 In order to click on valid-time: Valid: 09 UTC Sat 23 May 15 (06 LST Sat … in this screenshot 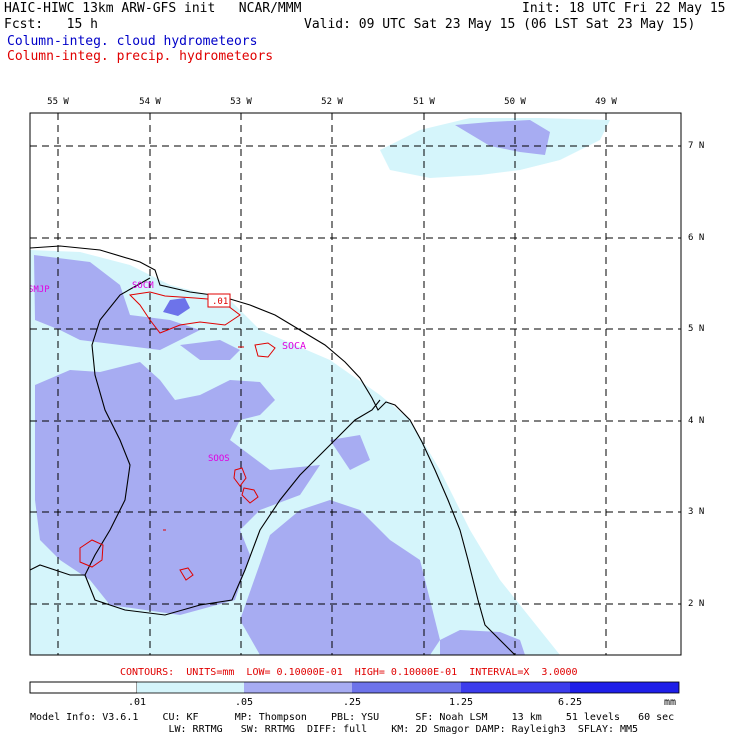, I will do `click(500, 24)`.